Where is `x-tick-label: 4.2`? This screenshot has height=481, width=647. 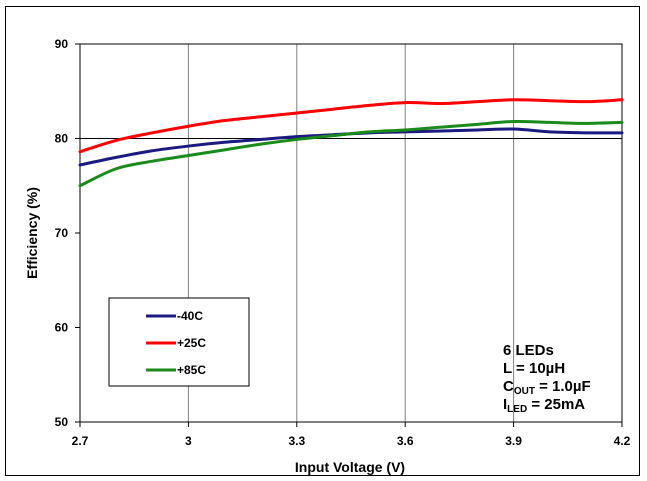
x-tick-label: 4.2 is located at coordinates (622, 441).